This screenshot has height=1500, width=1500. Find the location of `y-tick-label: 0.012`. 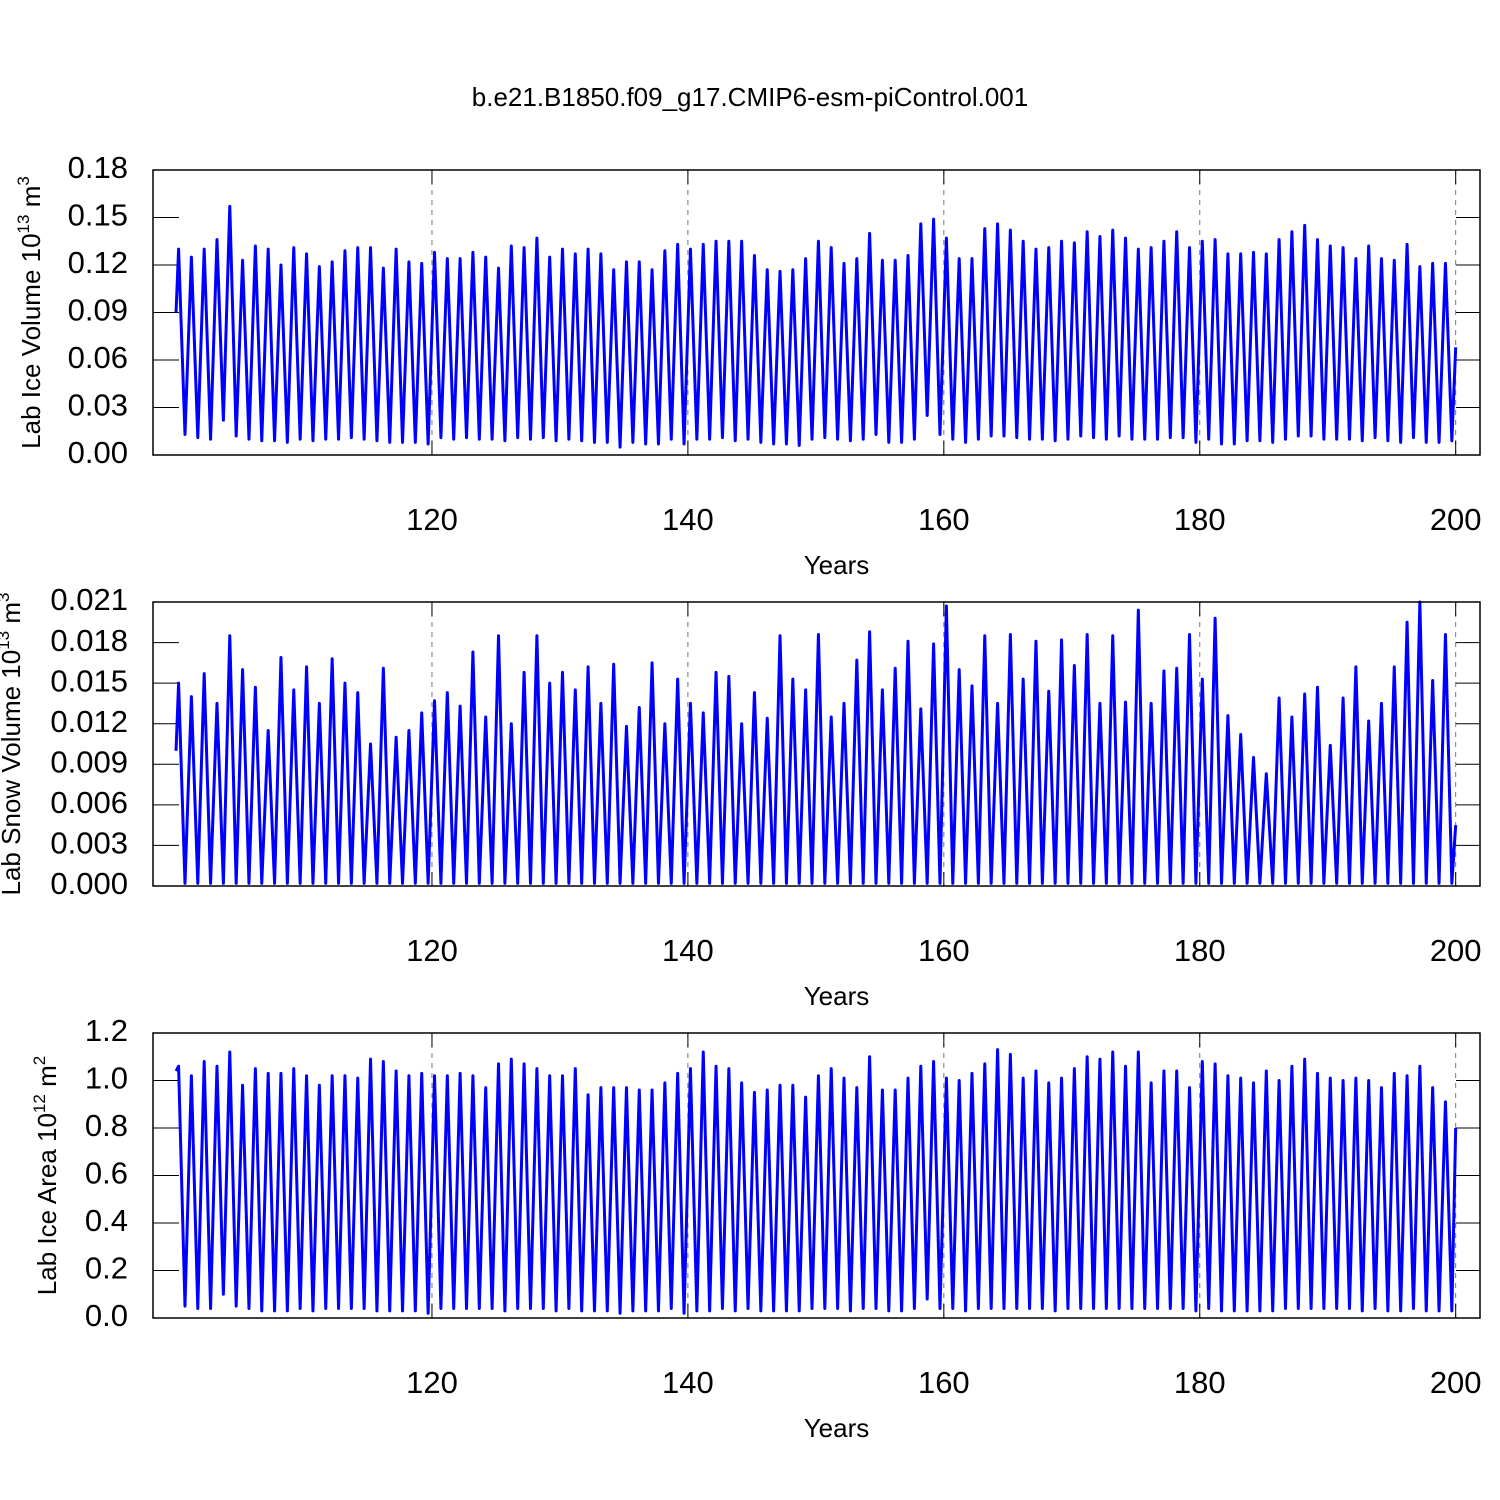

y-tick-label: 0.012 is located at coordinates (89, 721).